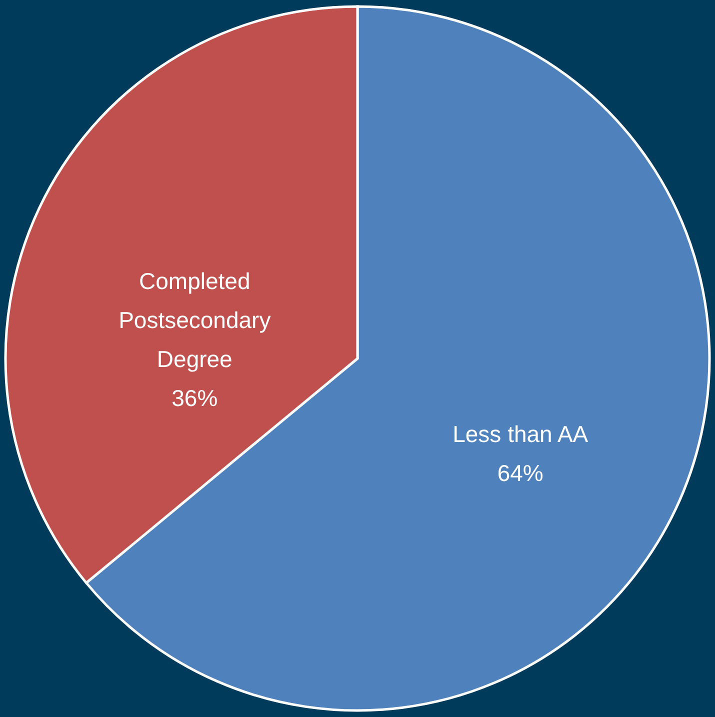 This screenshot has width=715, height=717. I want to click on data-label: 64%, so click(520, 473).